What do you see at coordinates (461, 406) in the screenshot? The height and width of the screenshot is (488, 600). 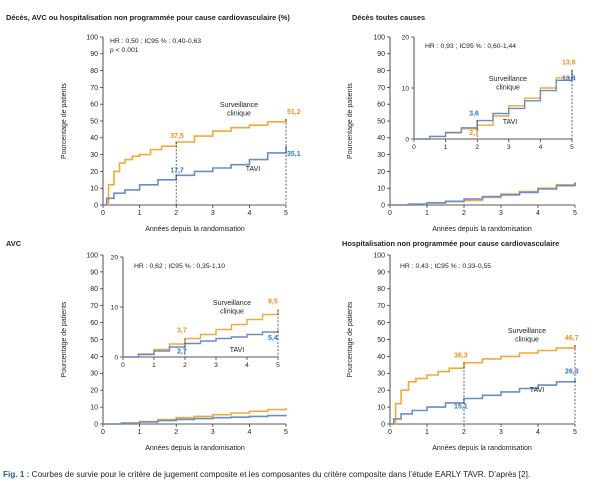 I see `chart-hospit-value-label: 15,1` at bounding box center [461, 406].